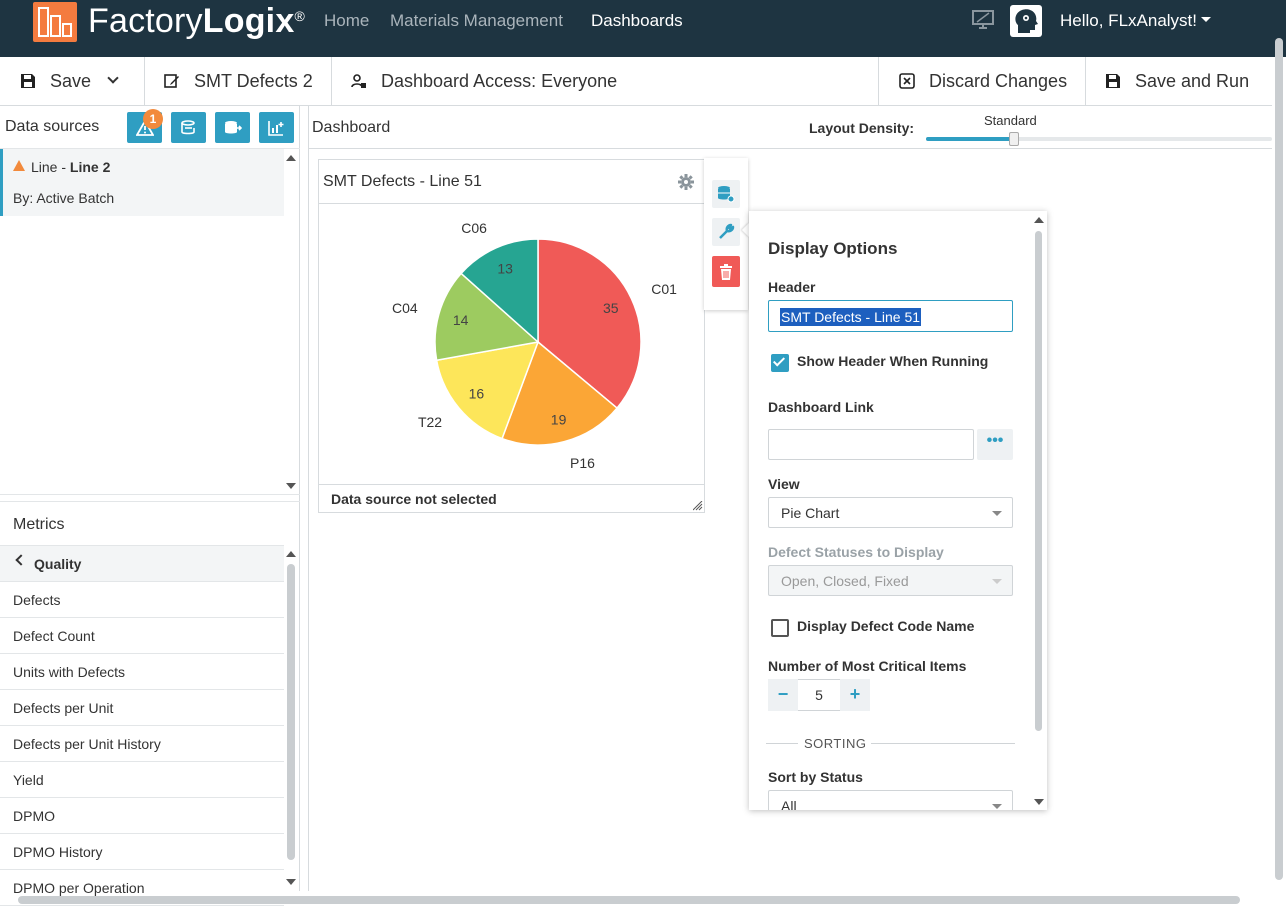  I want to click on header-input-value: SMT Defects - Line 51, so click(851, 317).